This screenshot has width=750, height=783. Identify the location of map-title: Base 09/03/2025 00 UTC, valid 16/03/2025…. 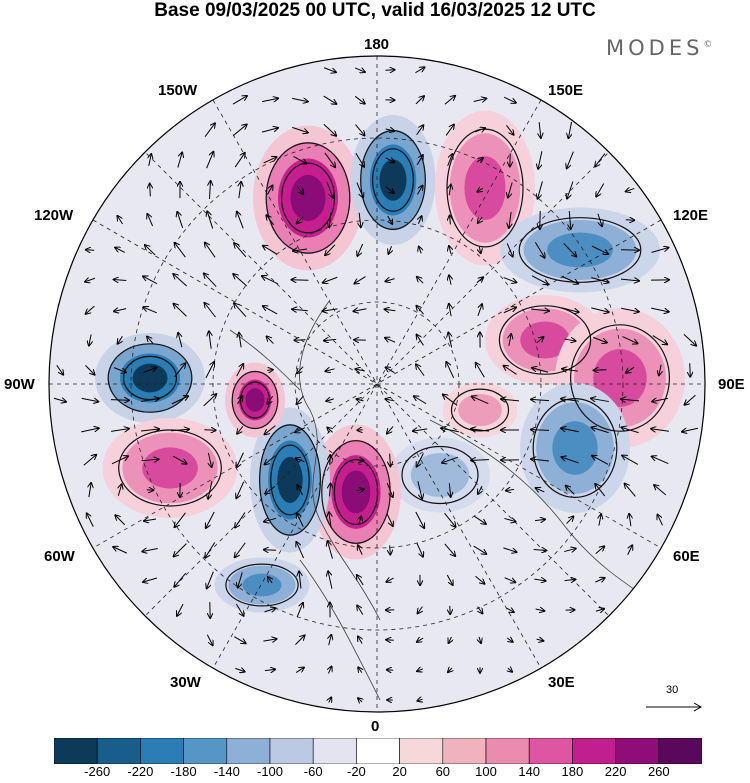
(375, 10).